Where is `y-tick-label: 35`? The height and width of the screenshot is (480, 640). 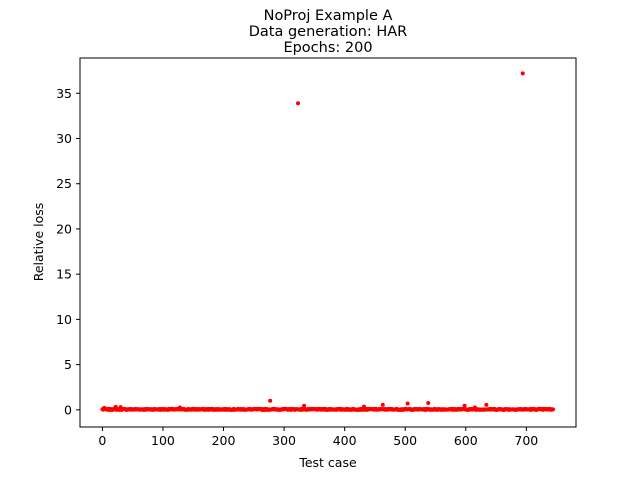
y-tick-label: 35 is located at coordinates (64, 93).